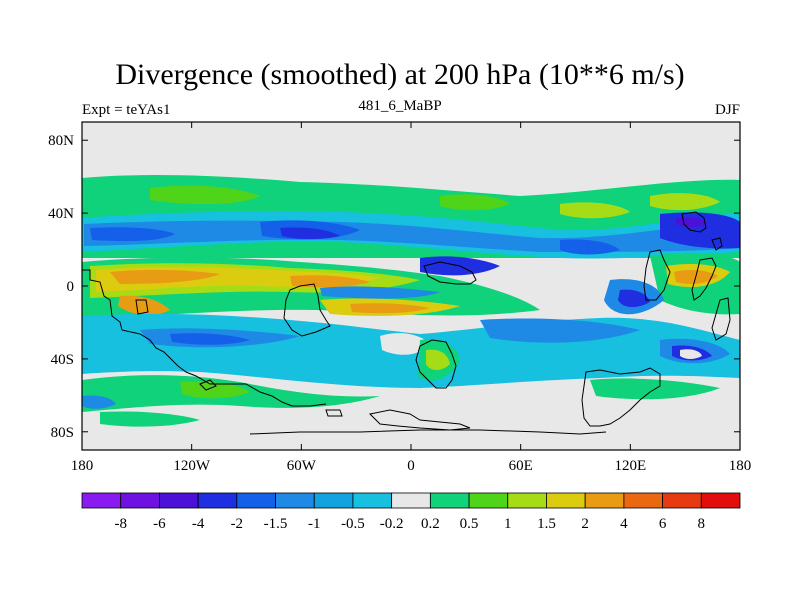  What do you see at coordinates (120, 524) in the screenshot?
I see `colorbar-label: -8` at bounding box center [120, 524].